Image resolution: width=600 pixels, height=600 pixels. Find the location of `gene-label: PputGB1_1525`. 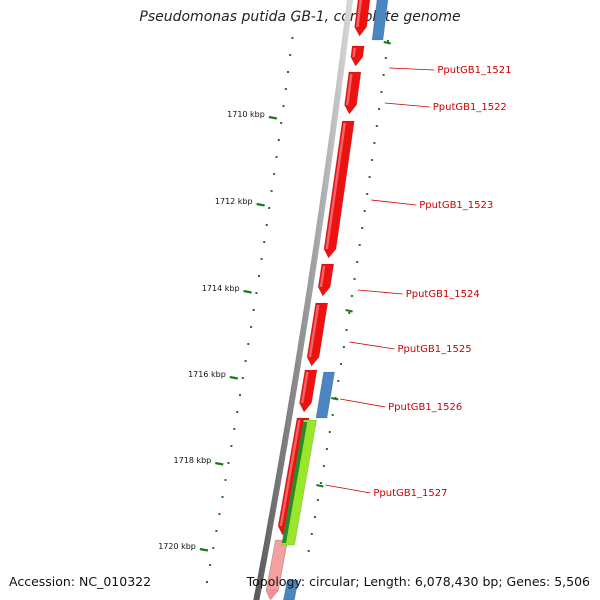

gene-label: PputGB1_1525 is located at coordinates (435, 349).